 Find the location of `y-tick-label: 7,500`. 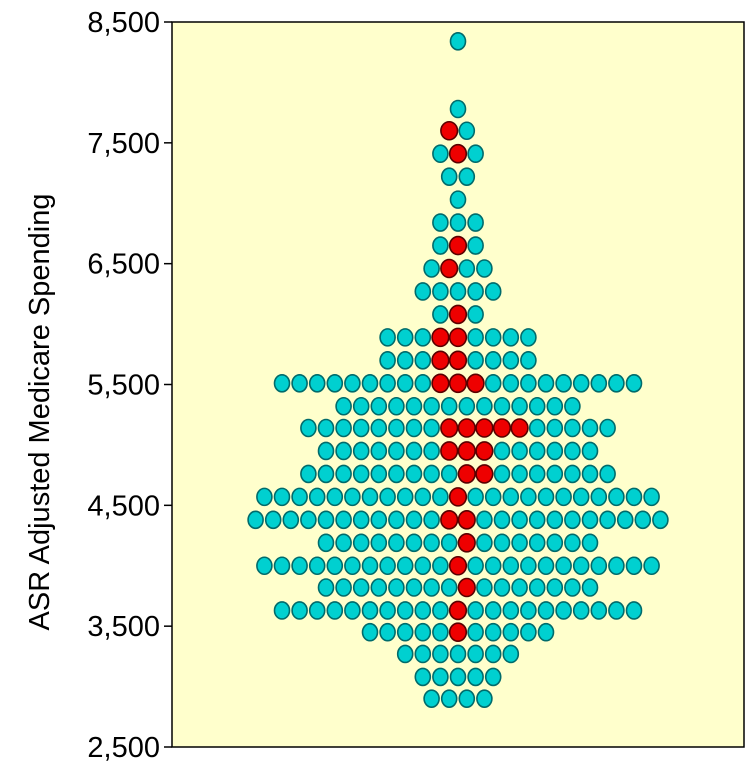

y-tick-label: 7,500 is located at coordinates (123, 144).